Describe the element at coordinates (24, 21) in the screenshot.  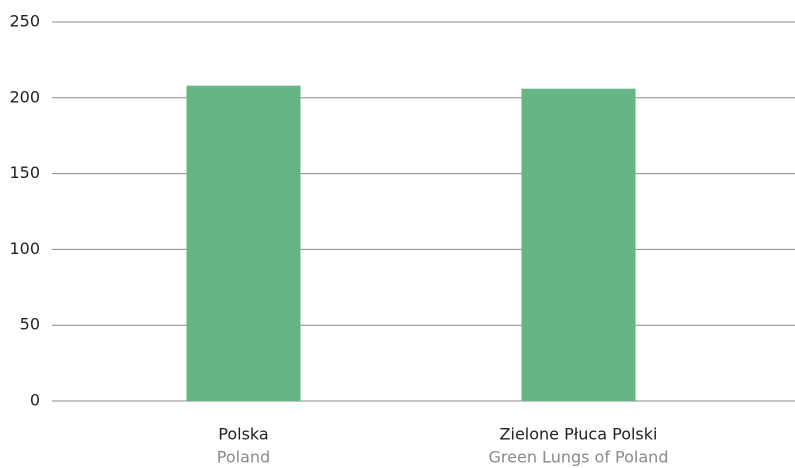
I see `y-tick-label: 250` at that location.